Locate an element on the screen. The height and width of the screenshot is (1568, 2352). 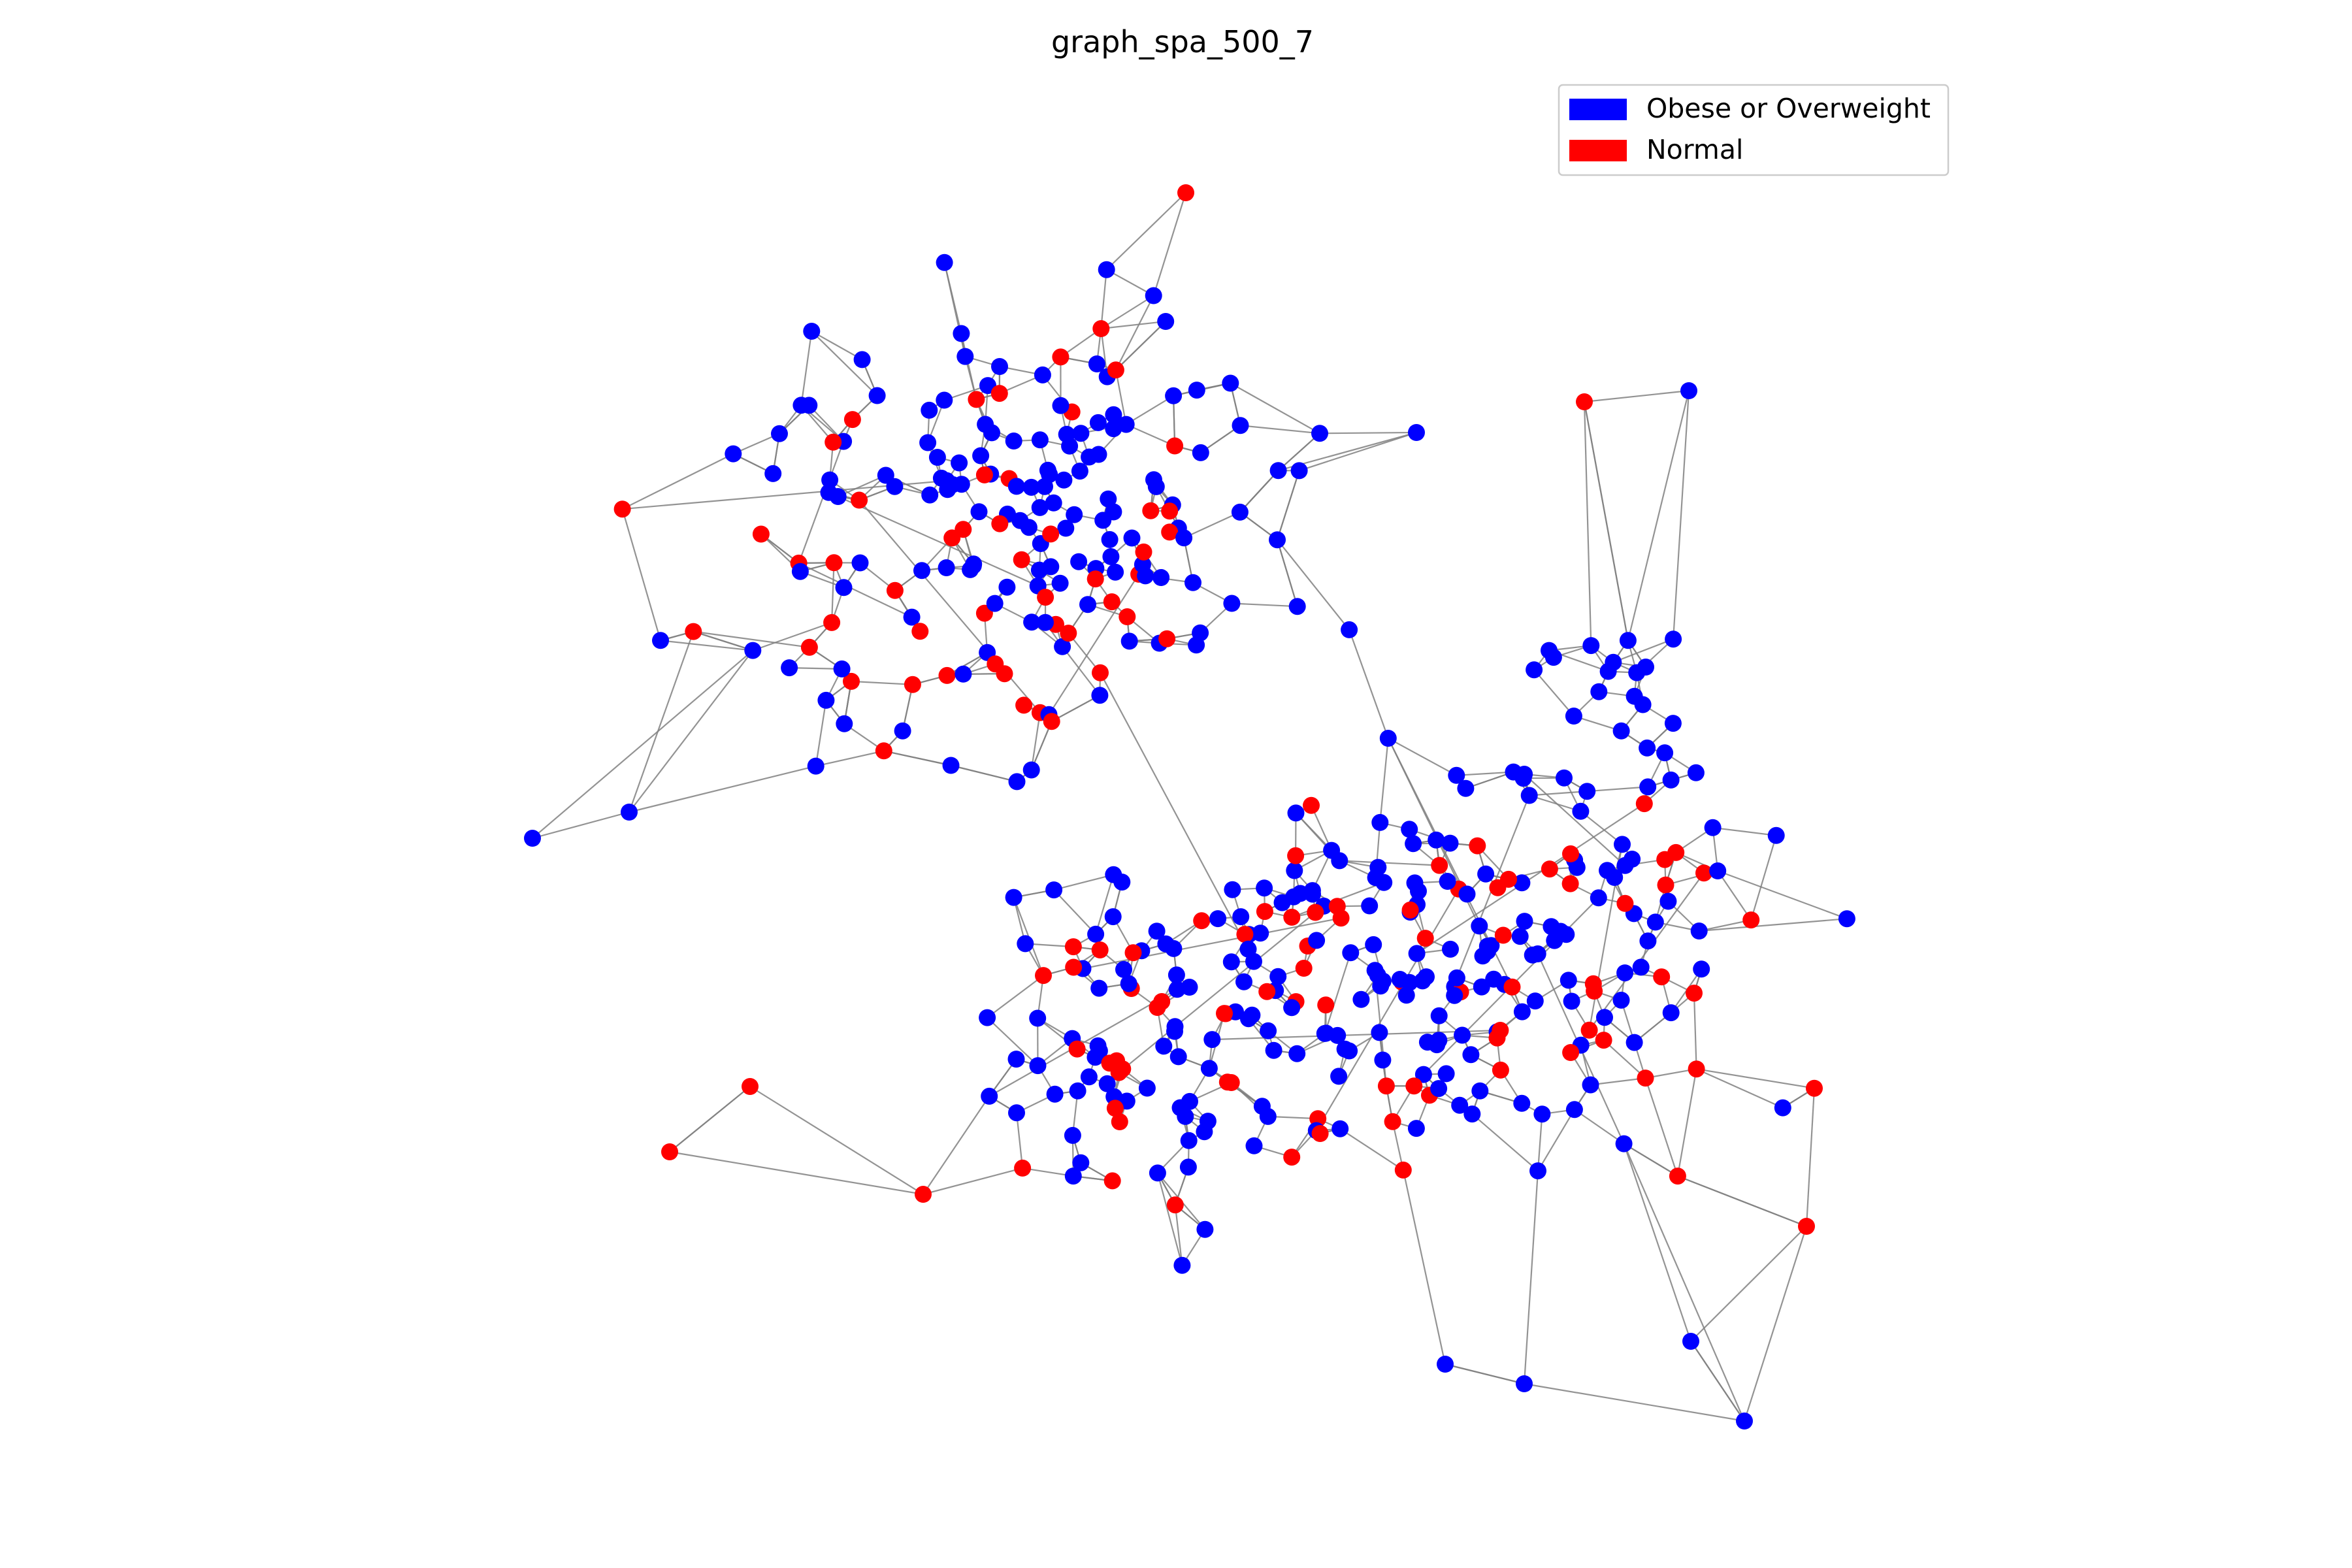
legend-label-normal: Normal is located at coordinates (1694, 149).